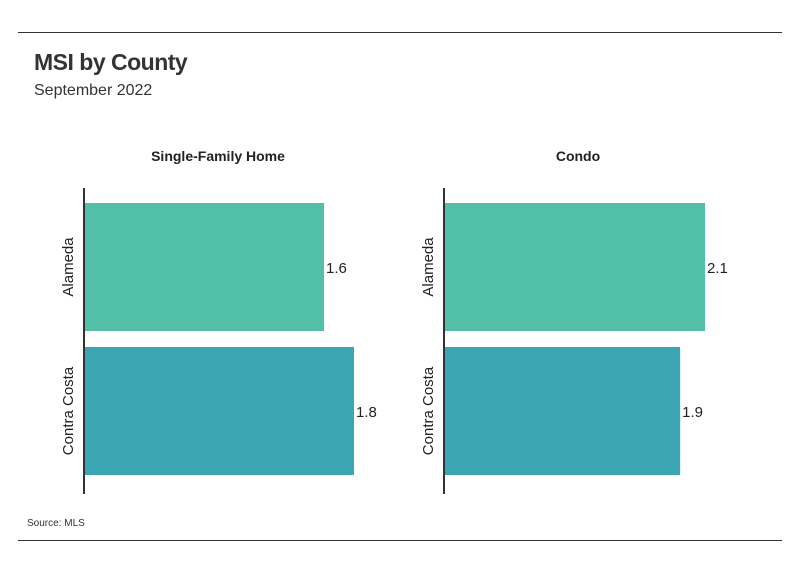 Image resolution: width=801 pixels, height=575 pixels. I want to click on value-label: 1.9, so click(692, 412).